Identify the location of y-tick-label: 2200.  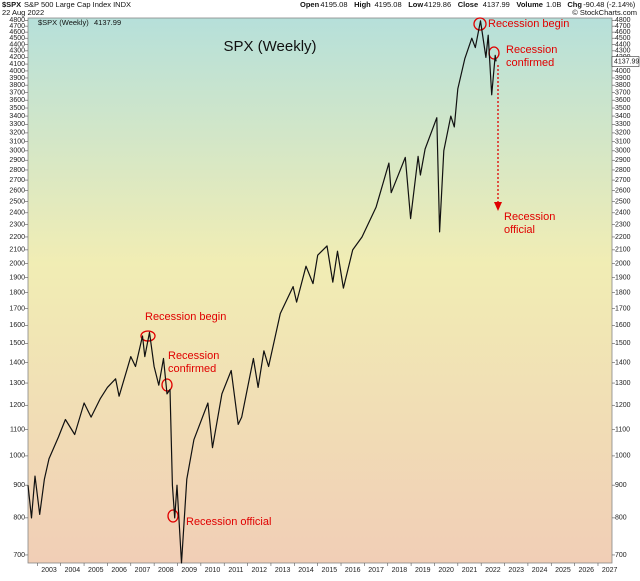
(17, 237).